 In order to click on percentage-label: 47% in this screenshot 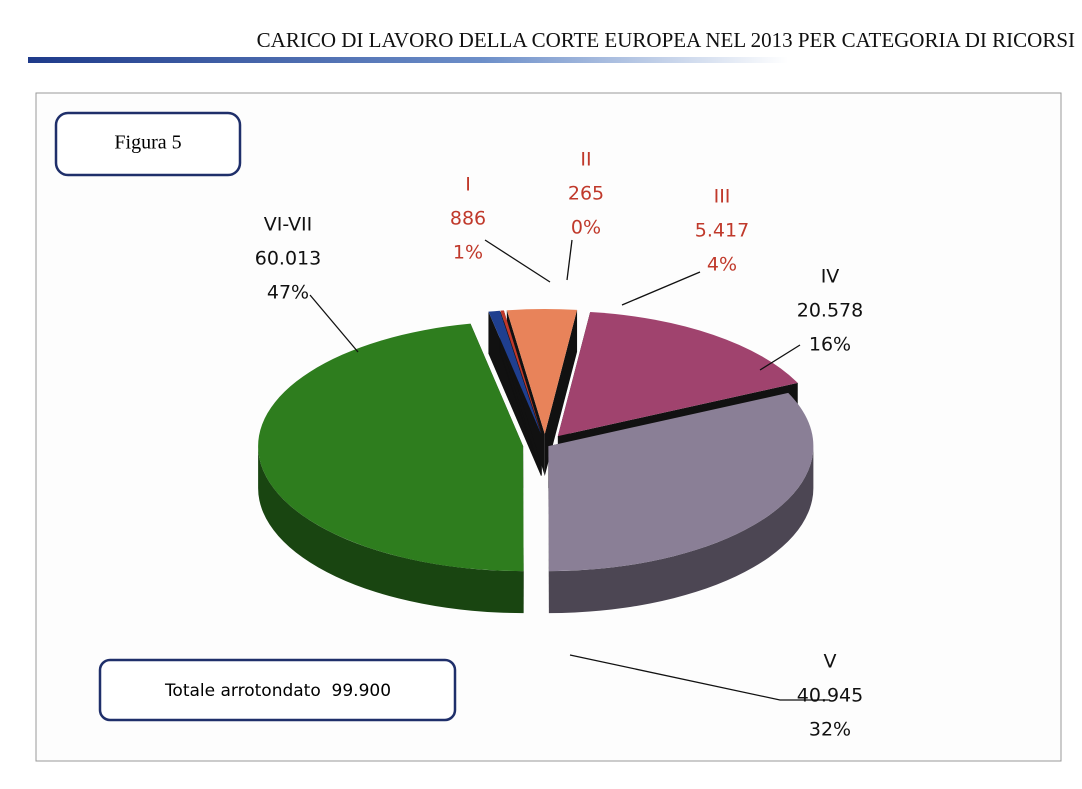, I will do `click(288, 293)`.